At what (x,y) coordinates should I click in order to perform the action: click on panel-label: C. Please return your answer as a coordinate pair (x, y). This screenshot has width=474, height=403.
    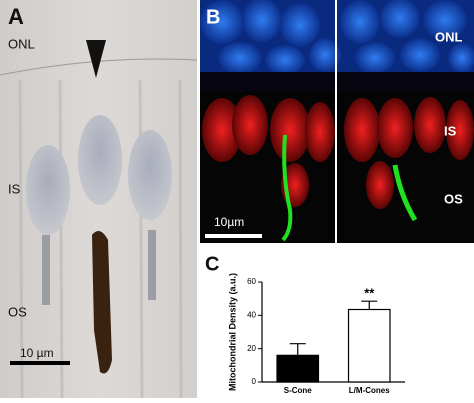
    Looking at the image, I should click on (212, 264).